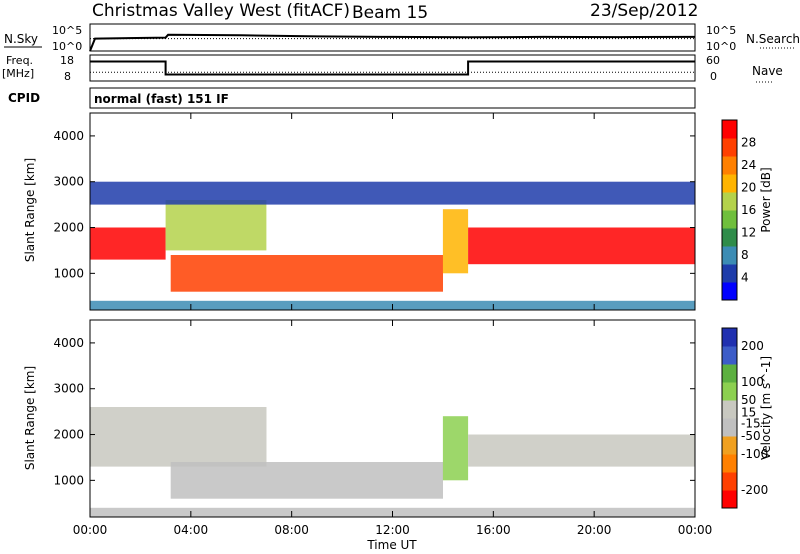 The height and width of the screenshot is (554, 800). Describe the element at coordinates (493, 530) in the screenshot. I see `x-tick-label: 16:00` at that location.